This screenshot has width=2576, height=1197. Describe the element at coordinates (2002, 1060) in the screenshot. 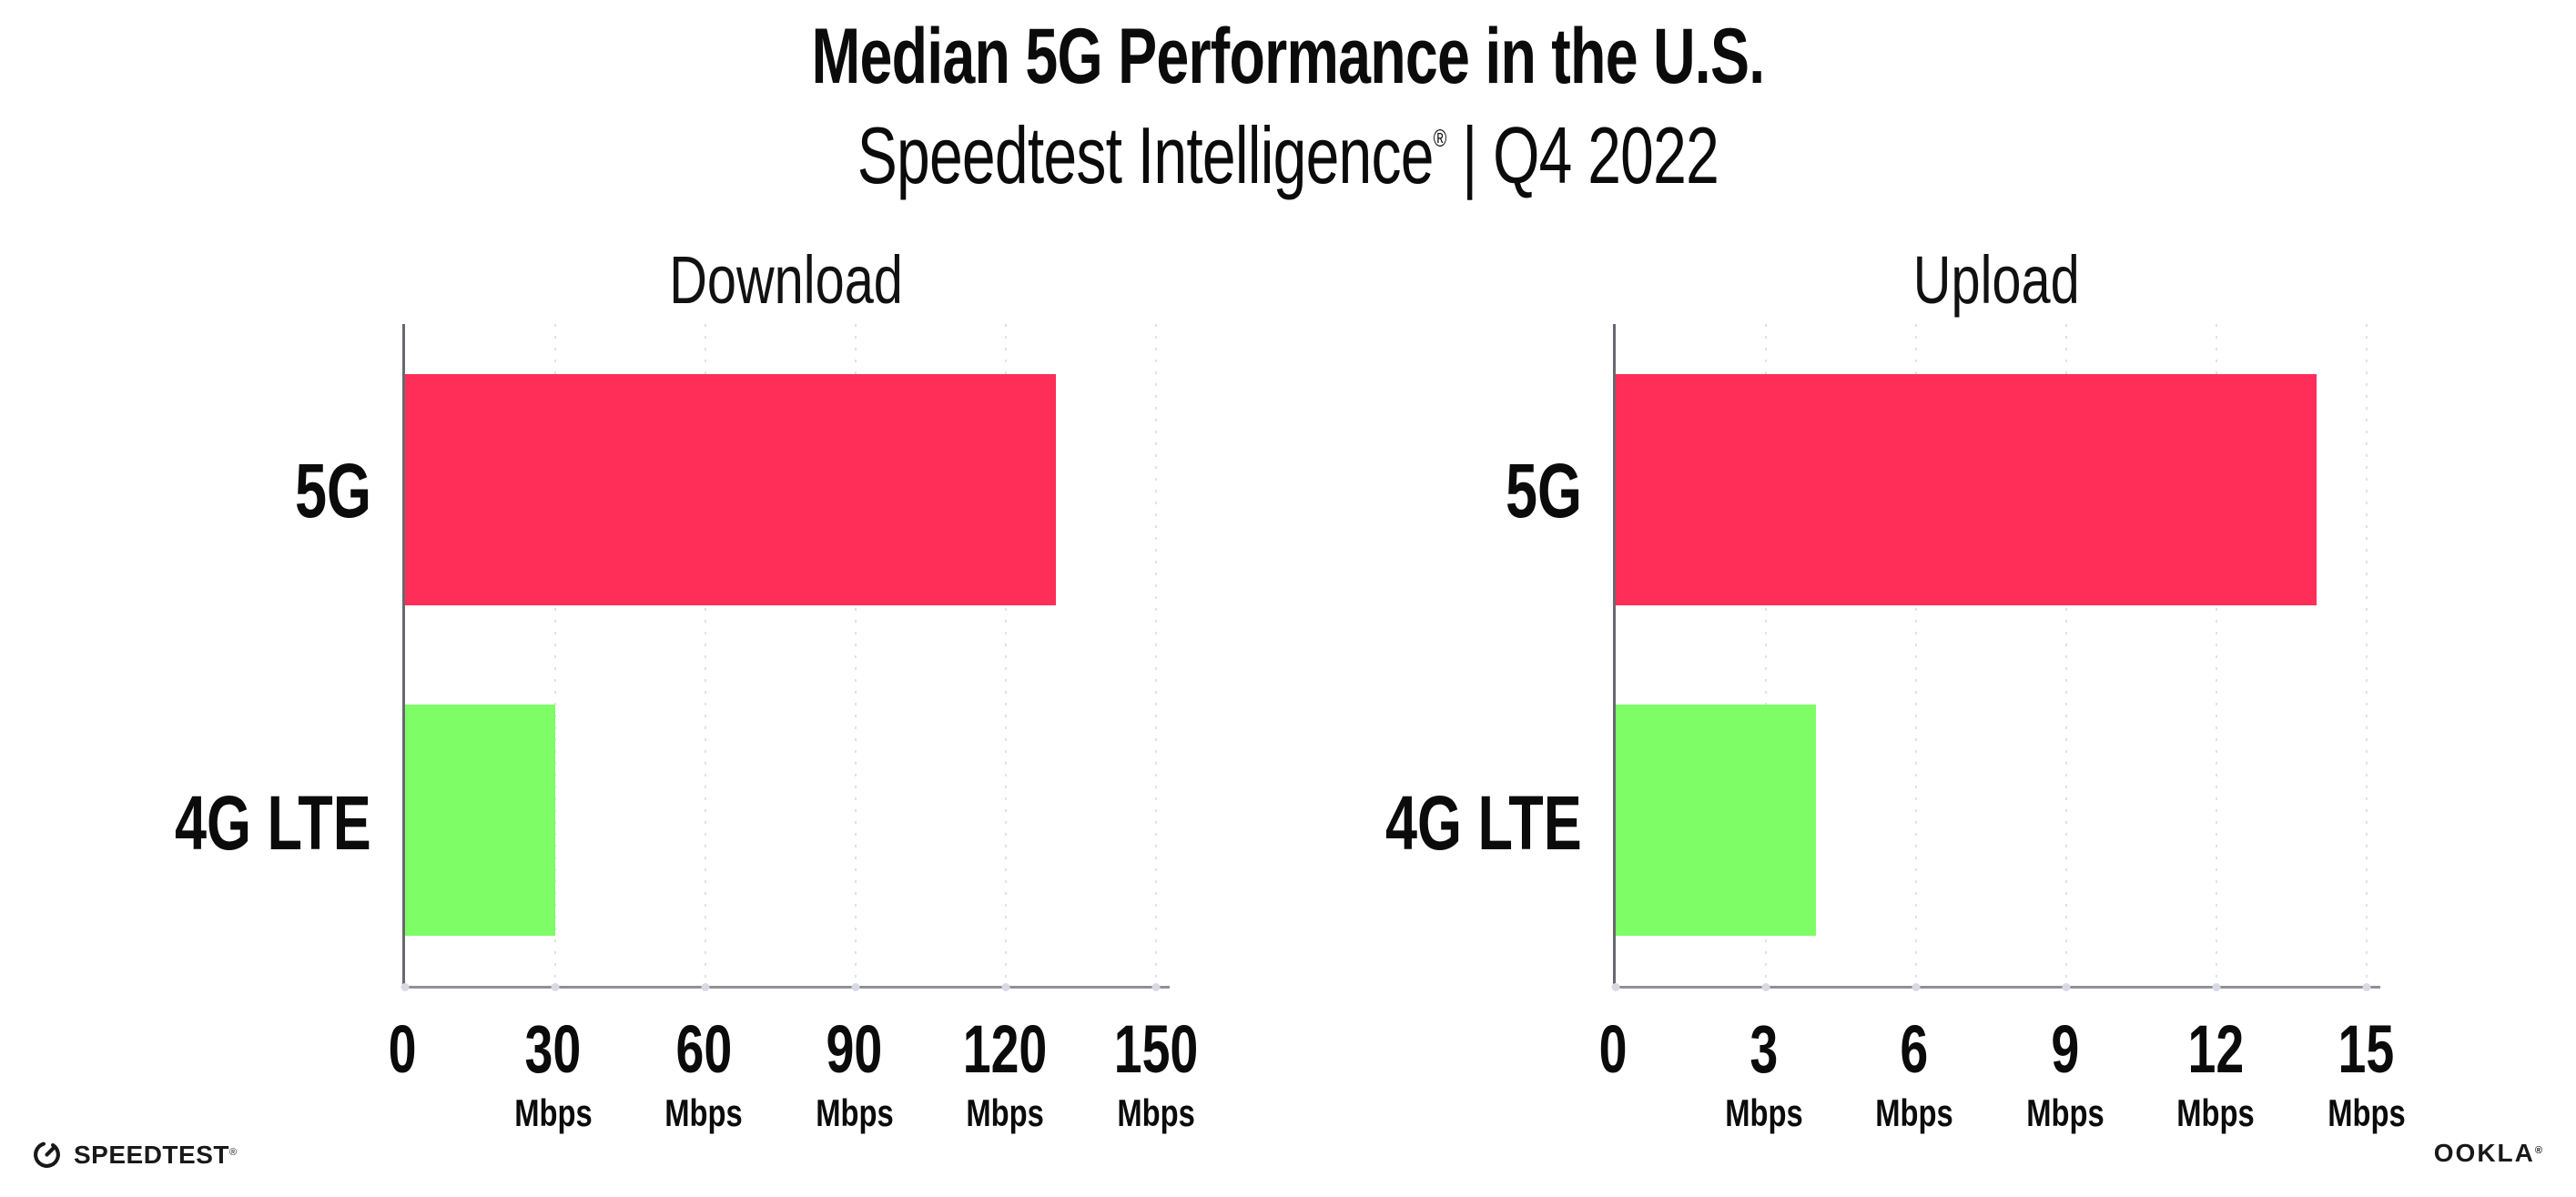

I see `upload-x-axis-labels: 0 3 Mbps 6 Mbps 9 Mbps 12 Mbps 15 Mbps` at that location.